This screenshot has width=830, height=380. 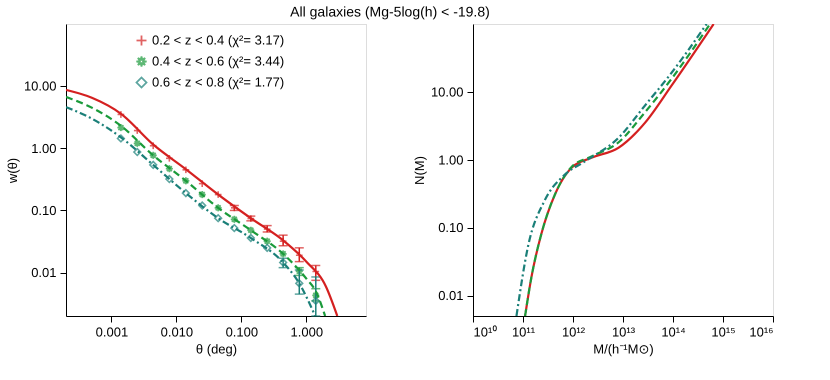 I want to click on chart-title: All galaxies (Mg-5log(h) < -19.8), so click(x=390, y=12).